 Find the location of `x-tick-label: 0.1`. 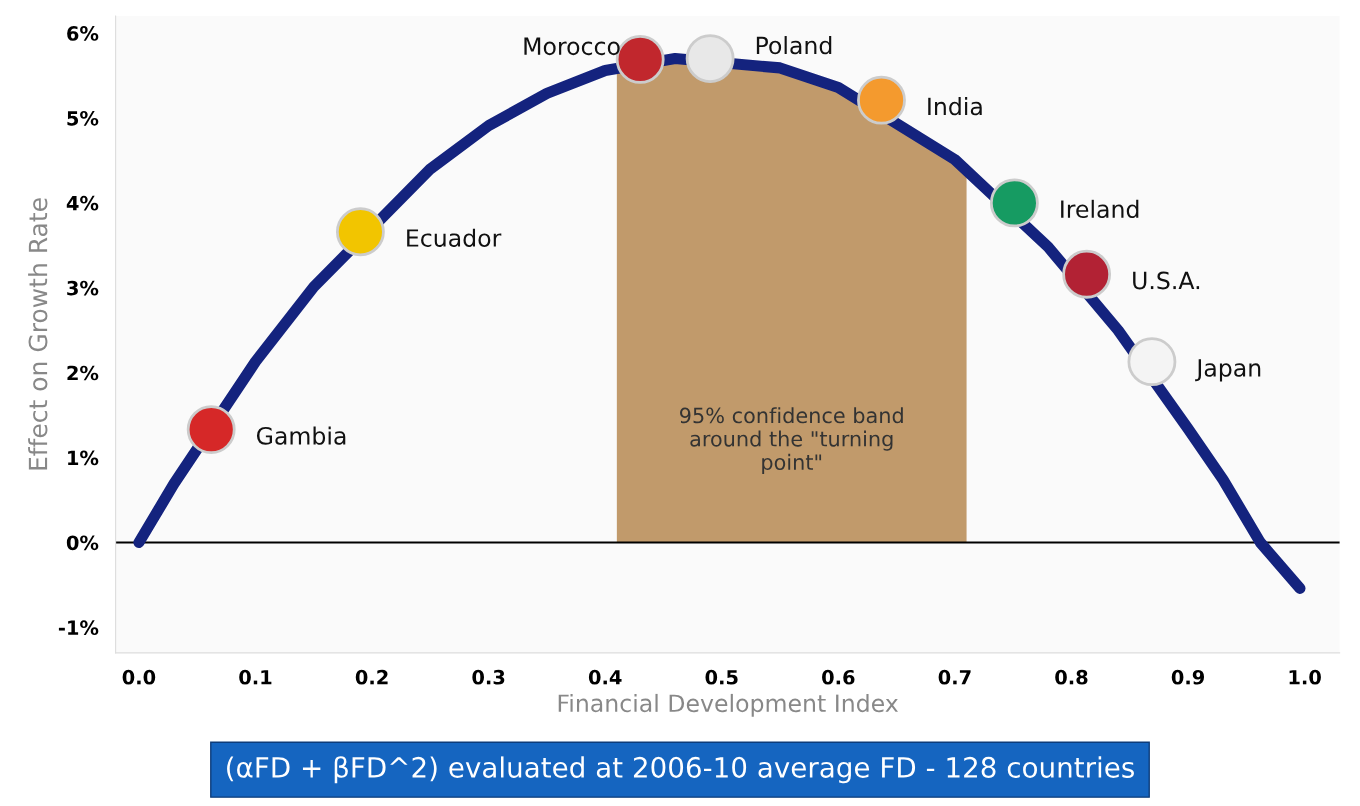

x-tick-label: 0.1 is located at coordinates (255, 677).